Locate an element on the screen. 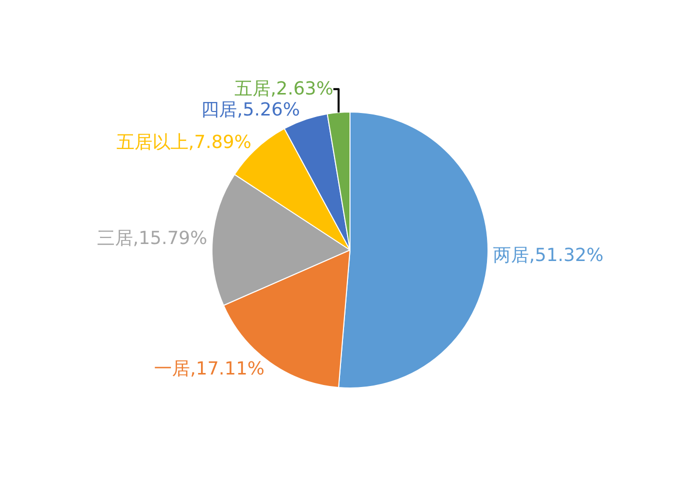 Image resolution: width=700 pixels, height=500 pixels. slice-label: 五居以上,7.89% is located at coordinates (184, 143).